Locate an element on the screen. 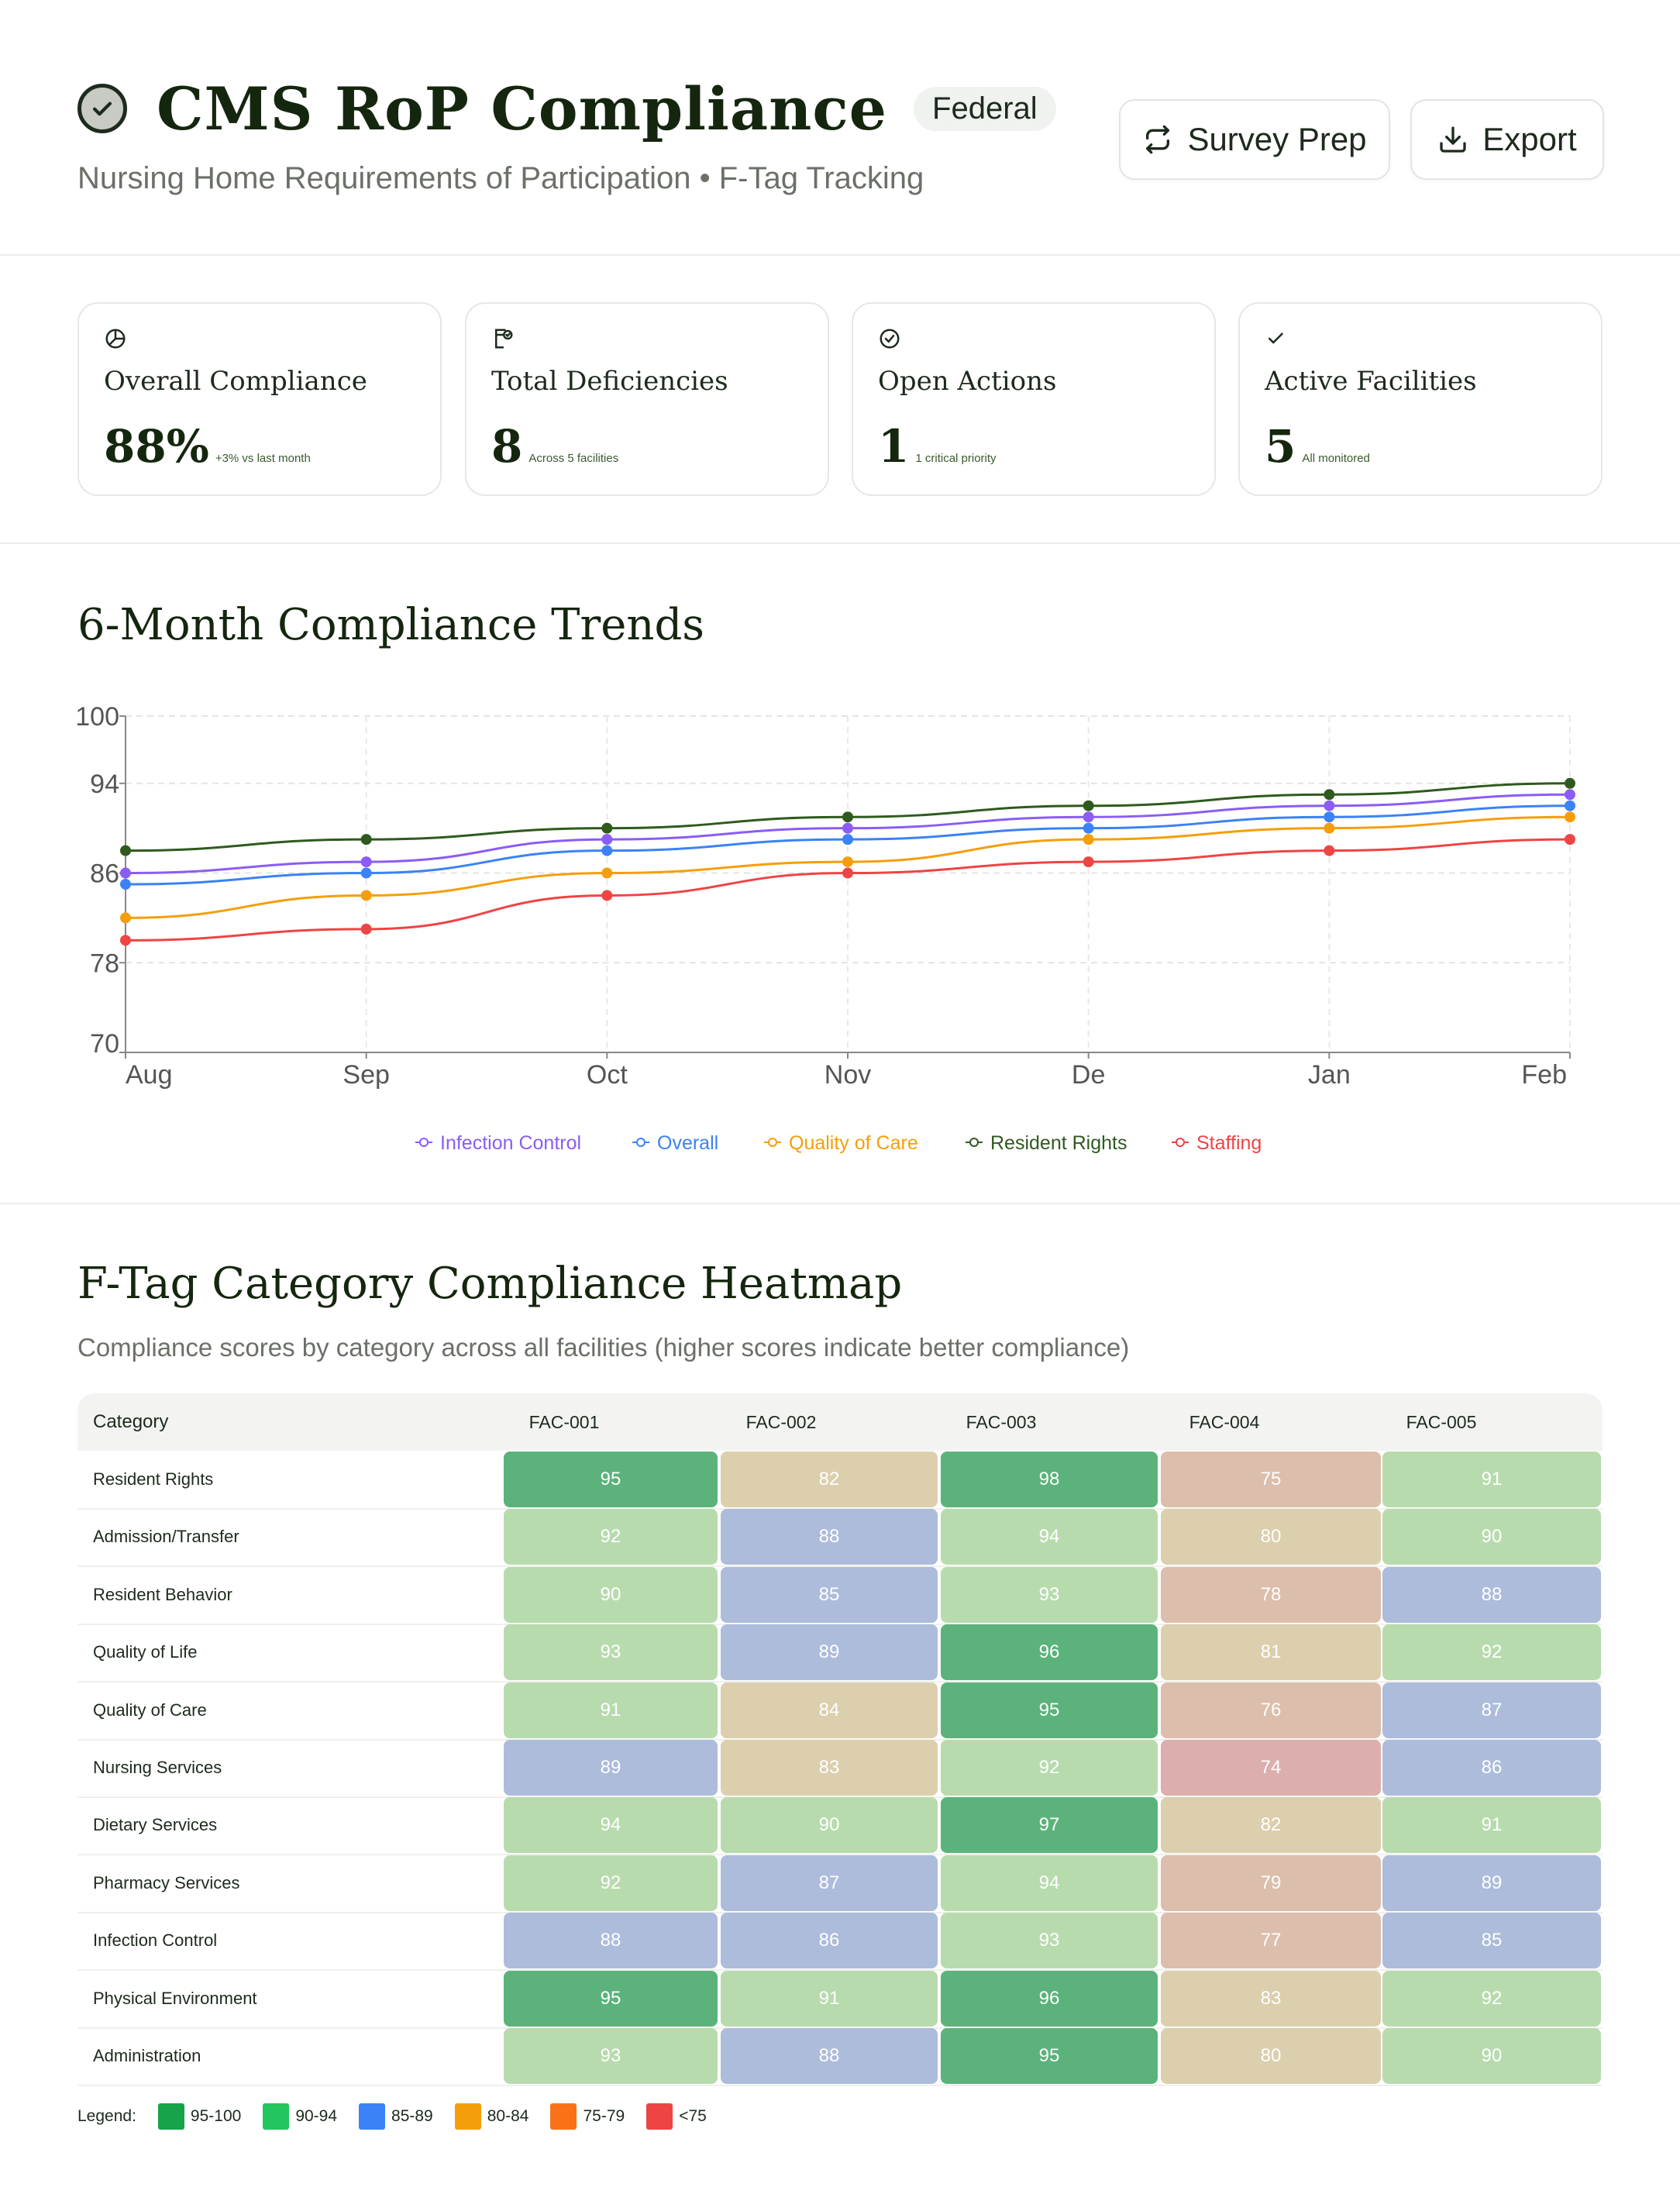 The height and width of the screenshot is (2187, 1680). heatmap-cell: 77 is located at coordinates (1271, 1941).